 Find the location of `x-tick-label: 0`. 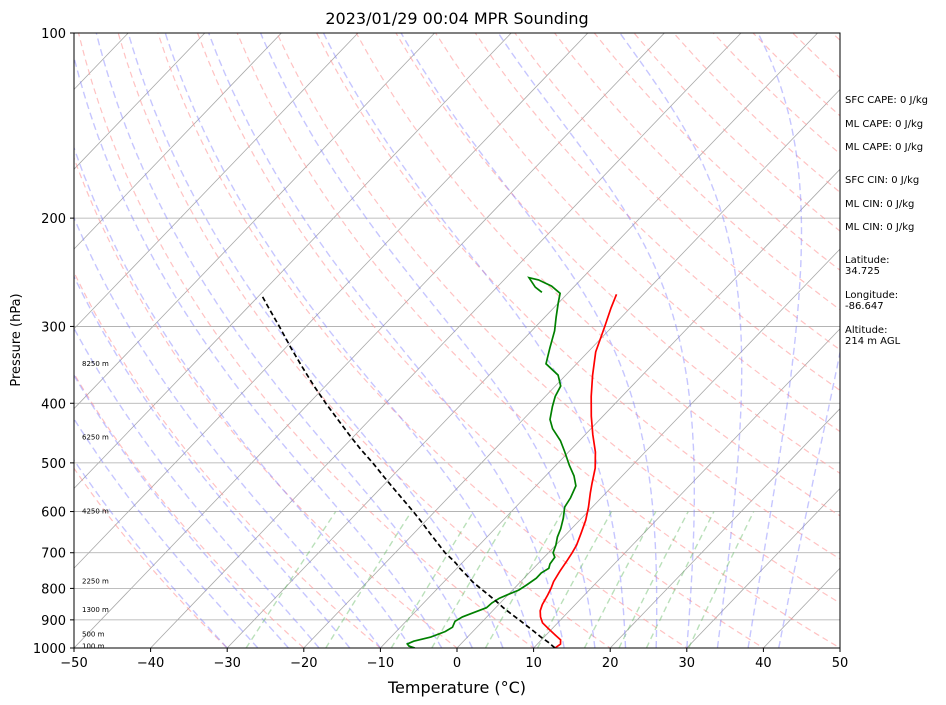

x-tick-label: 0 is located at coordinates (457, 663).